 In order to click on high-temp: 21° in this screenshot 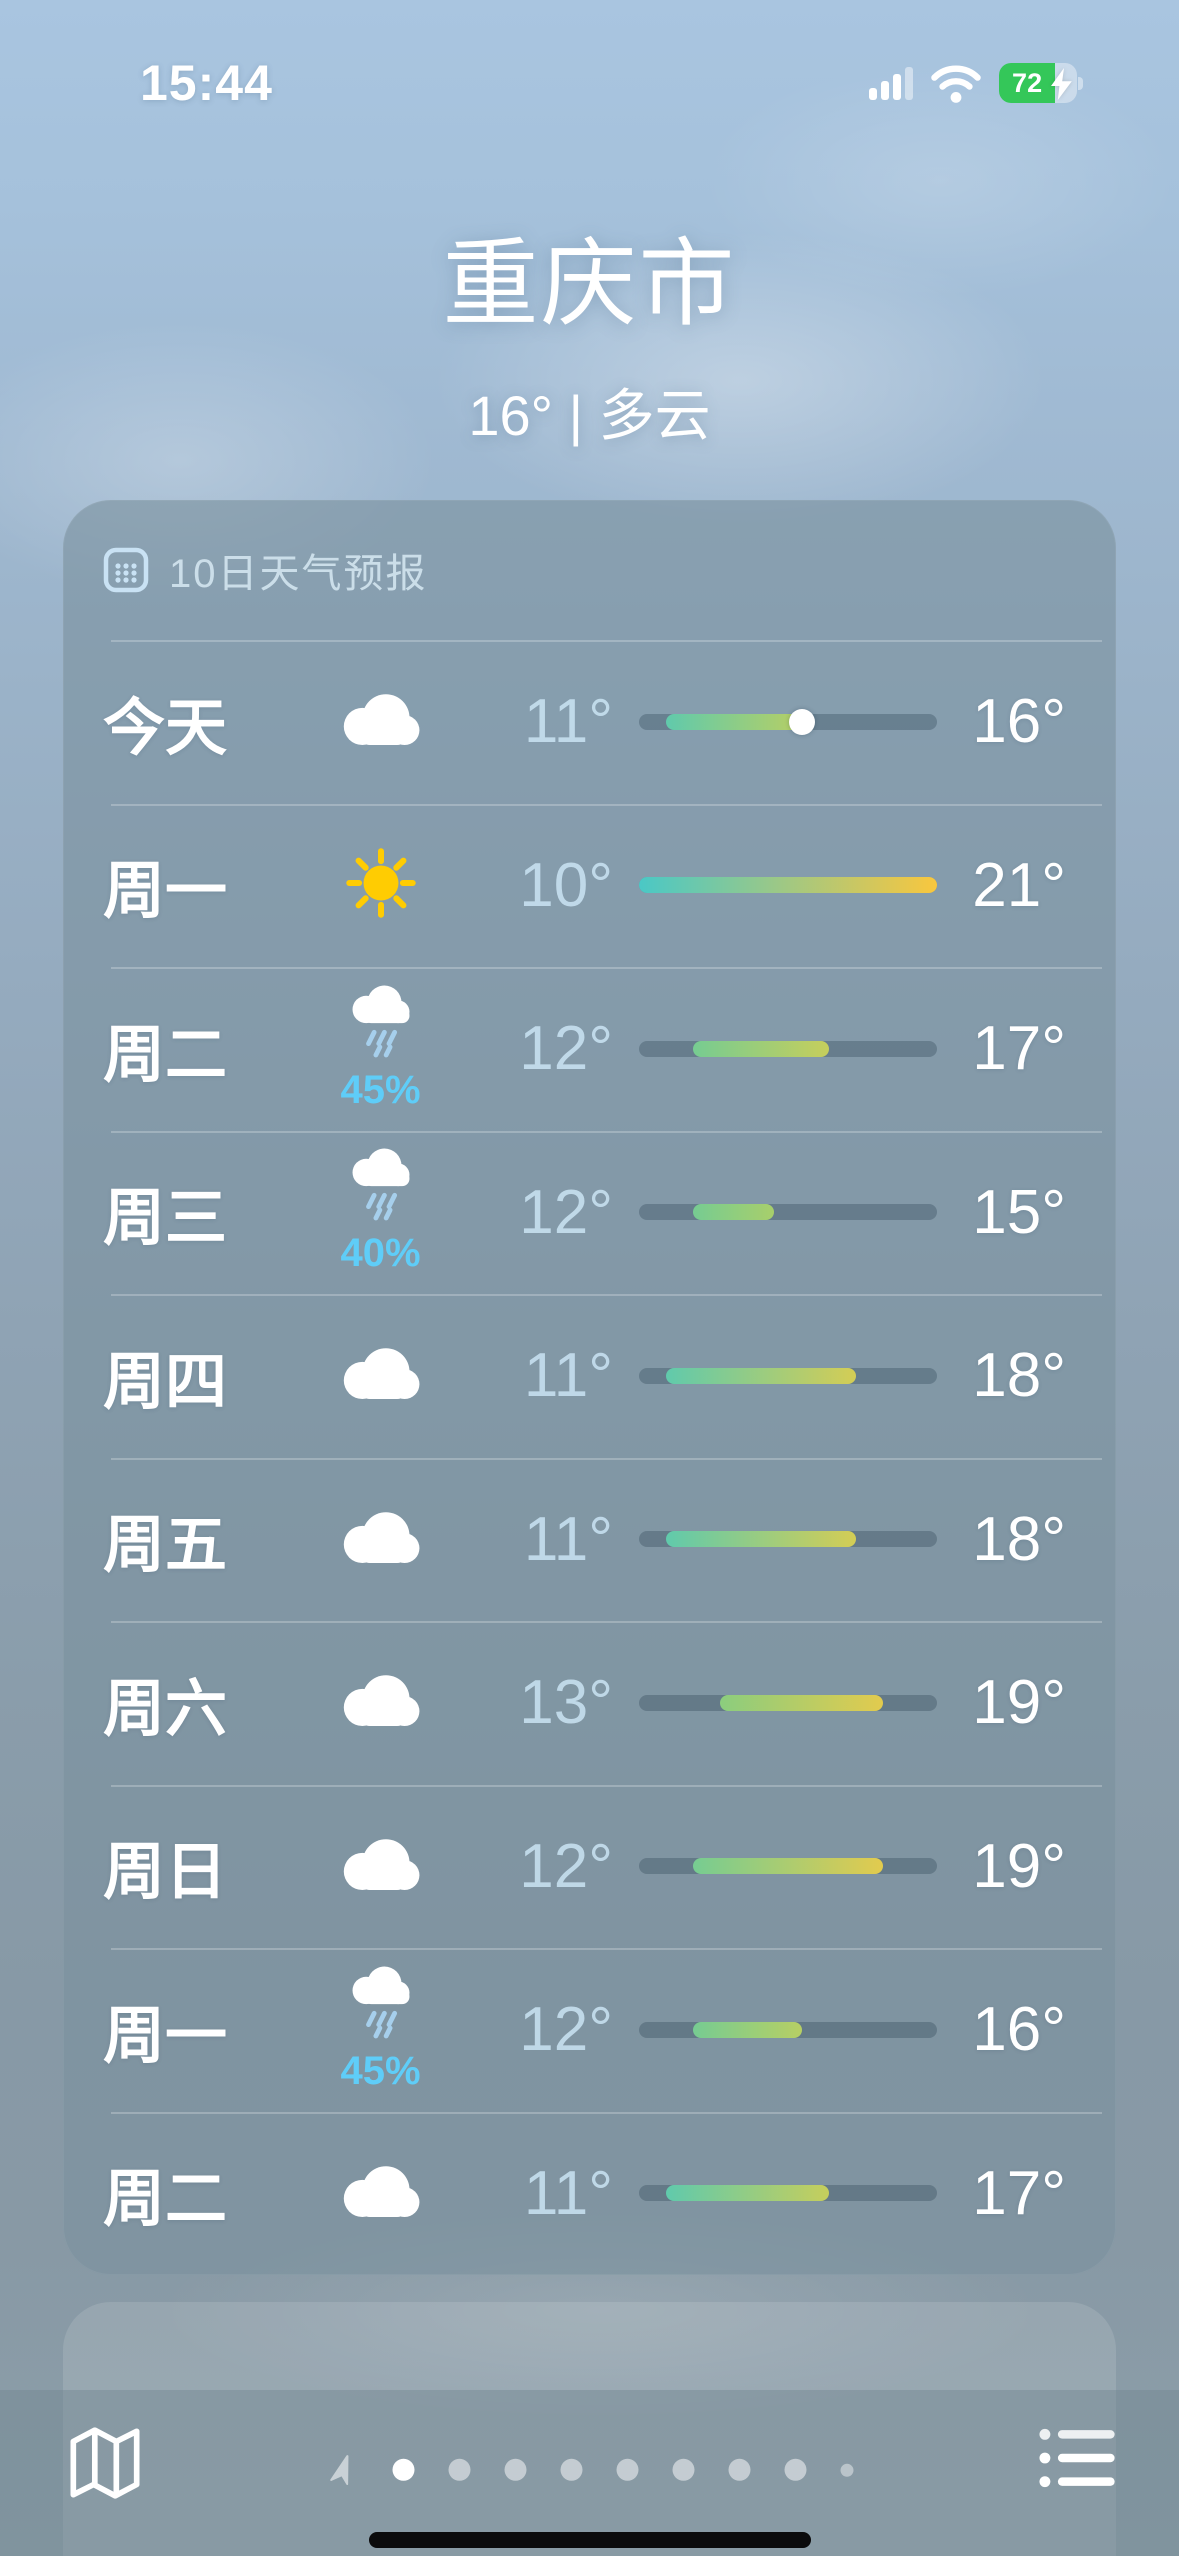, I will do `click(1019, 885)`.